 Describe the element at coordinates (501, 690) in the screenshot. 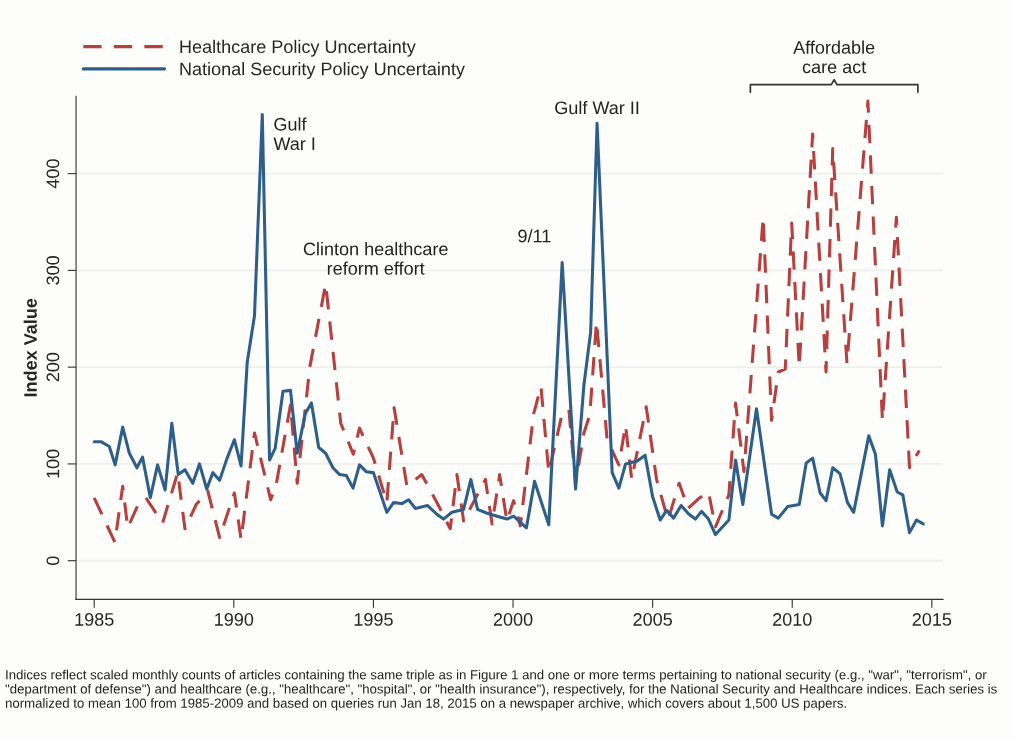

I see `text: Indices reflect scaled monthly counts of articles containing the same triple as in Figure 1 and one or more terms pertaining to national security (e.g., "war", "terrorism", or "department of defense") and healthcare (e.g., "healthcare", "hospital", or "health insurance"), respectively, for the National Security and Healthcare indices. Each series is normalized to mean 100 from 1985-2009 and based on queries run Jan 18, 2015 on a newspaper archive, which covers about 1,500 US papers.` at that location.